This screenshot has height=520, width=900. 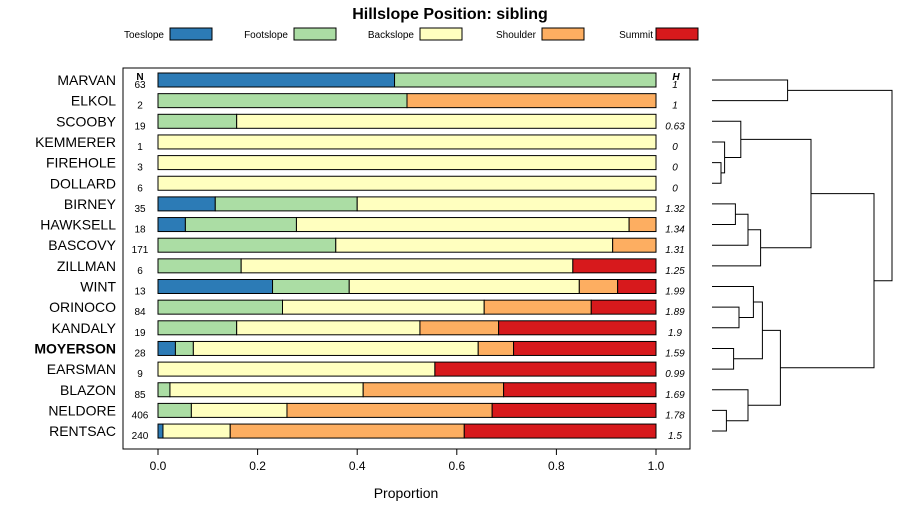 What do you see at coordinates (82, 431) in the screenshot?
I see `row-label-rentsac: RENTSAC` at bounding box center [82, 431].